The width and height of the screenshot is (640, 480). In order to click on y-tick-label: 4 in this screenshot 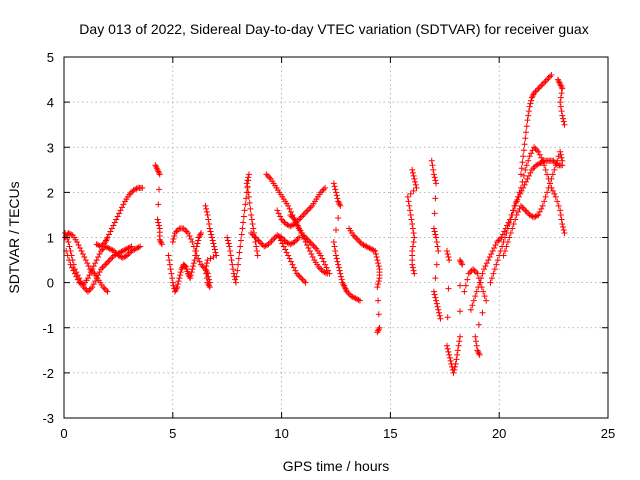, I will do `click(50, 102)`.